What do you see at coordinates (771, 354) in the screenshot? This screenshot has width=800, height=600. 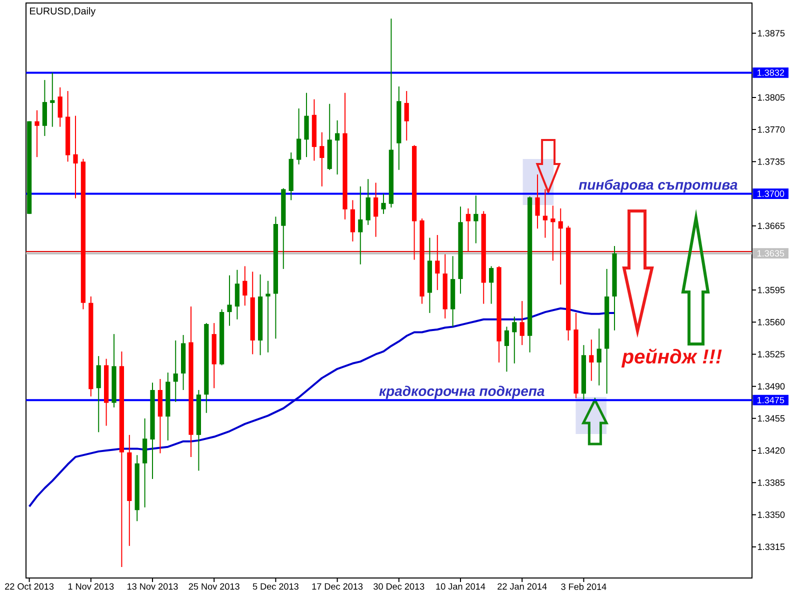 I see `y-tick-label: 1.3525` at bounding box center [771, 354].